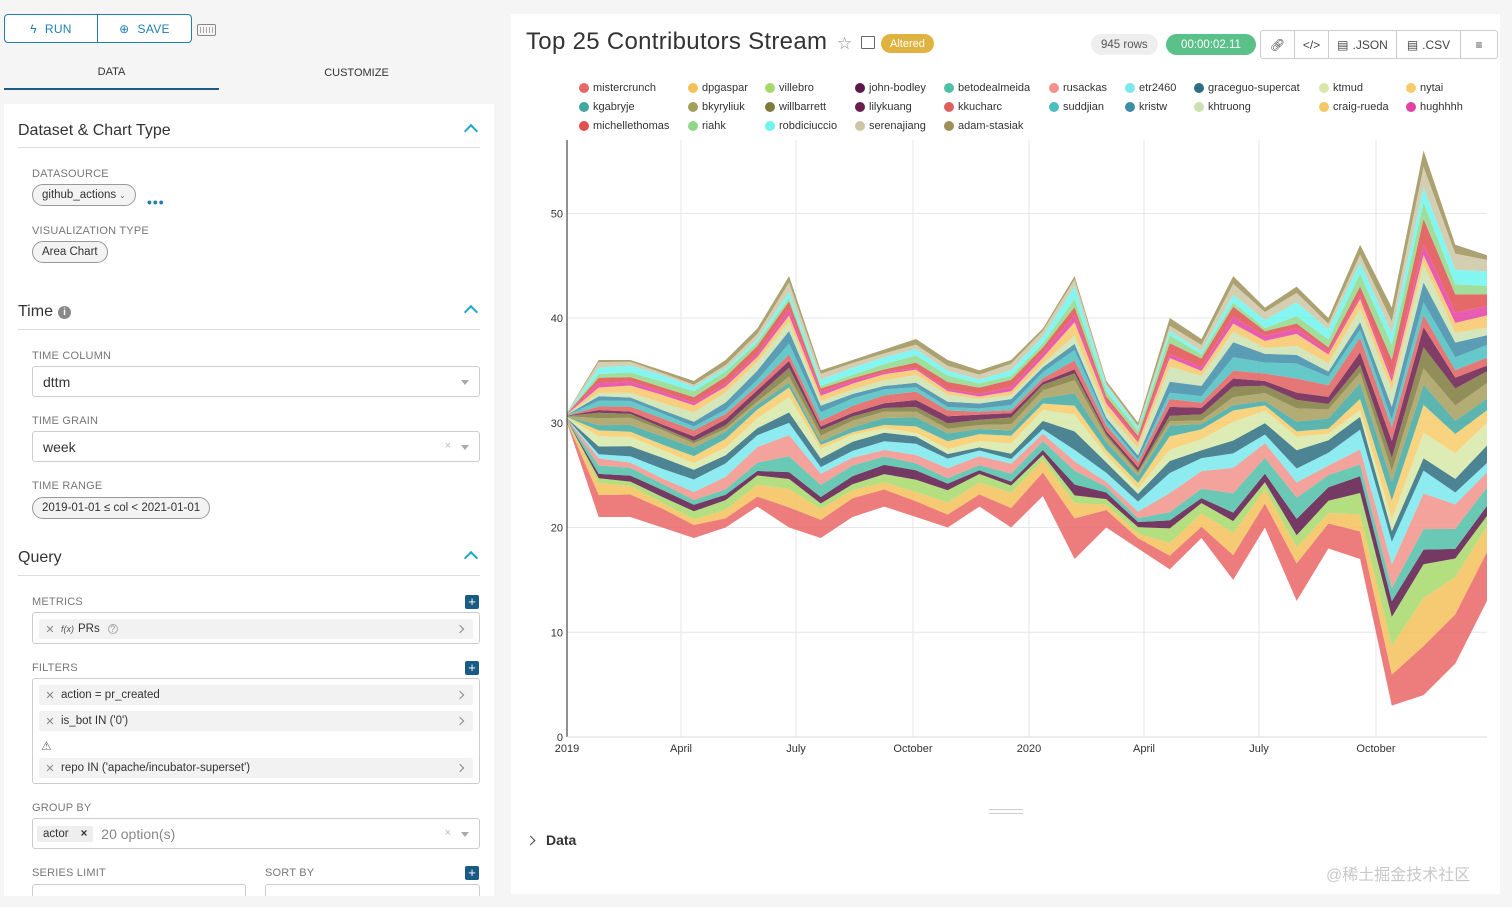  Describe the element at coordinates (256, 833) in the screenshot. I see `groupby-select: actor × 20 option(s) ×` at that location.